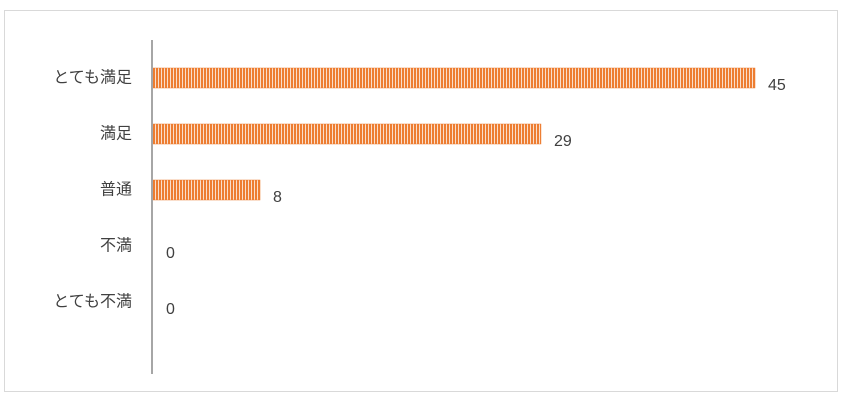 The height and width of the screenshot is (396, 844). Describe the element at coordinates (116, 189) in the screenshot. I see `category-label: 普通` at that location.